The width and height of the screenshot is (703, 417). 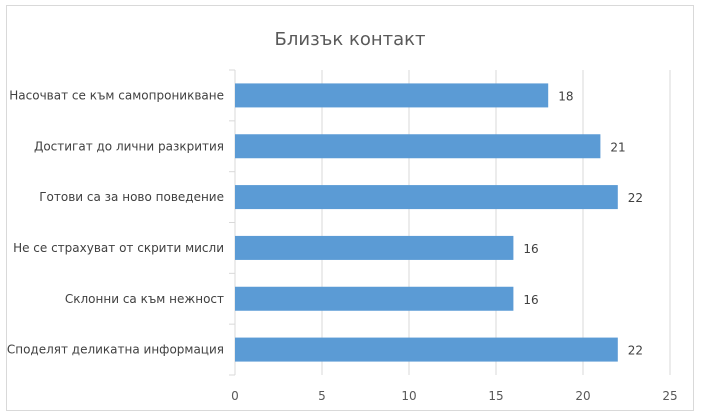 I want to click on category-label: Готови са за ново поведение, so click(x=131, y=197).